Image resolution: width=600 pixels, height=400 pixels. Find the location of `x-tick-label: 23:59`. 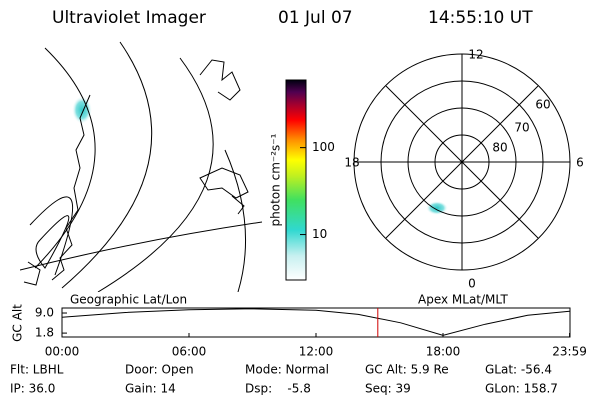

x-tick-label: 23:59 is located at coordinates (569, 352).